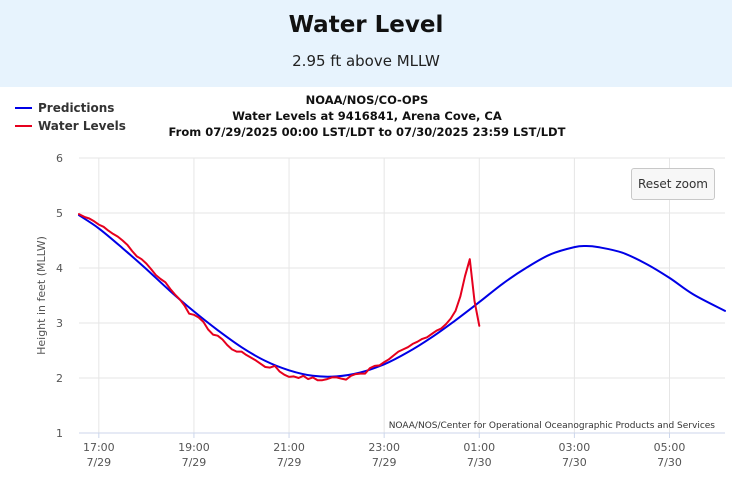  I want to click on x-tick-time-label: 01:00, so click(479, 447).